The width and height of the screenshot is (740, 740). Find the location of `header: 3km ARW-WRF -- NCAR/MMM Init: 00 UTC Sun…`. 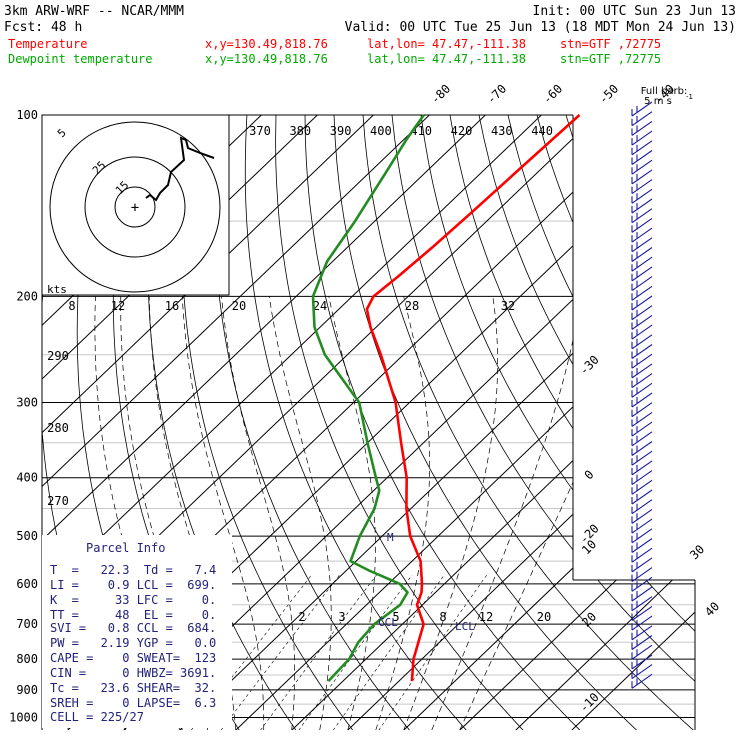

header: 3km ARW-WRF -- NCAR/MMM Init: 00 UTC Sun… is located at coordinates (370, 35).